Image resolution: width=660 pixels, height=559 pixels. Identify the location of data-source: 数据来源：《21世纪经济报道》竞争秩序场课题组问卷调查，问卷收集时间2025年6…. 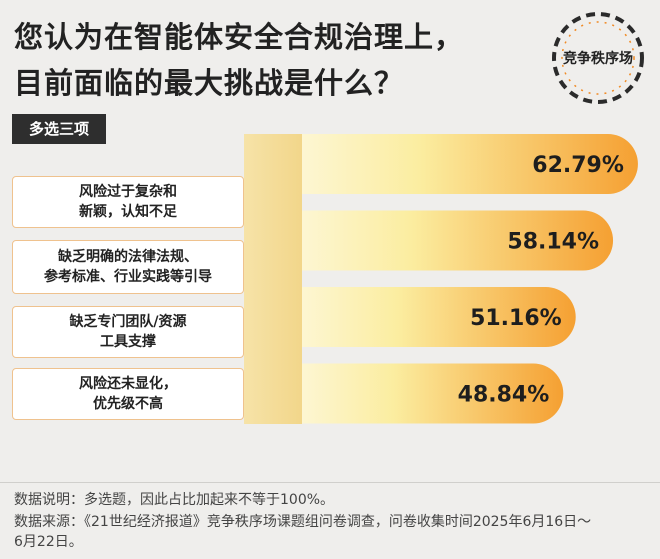
(303, 522).